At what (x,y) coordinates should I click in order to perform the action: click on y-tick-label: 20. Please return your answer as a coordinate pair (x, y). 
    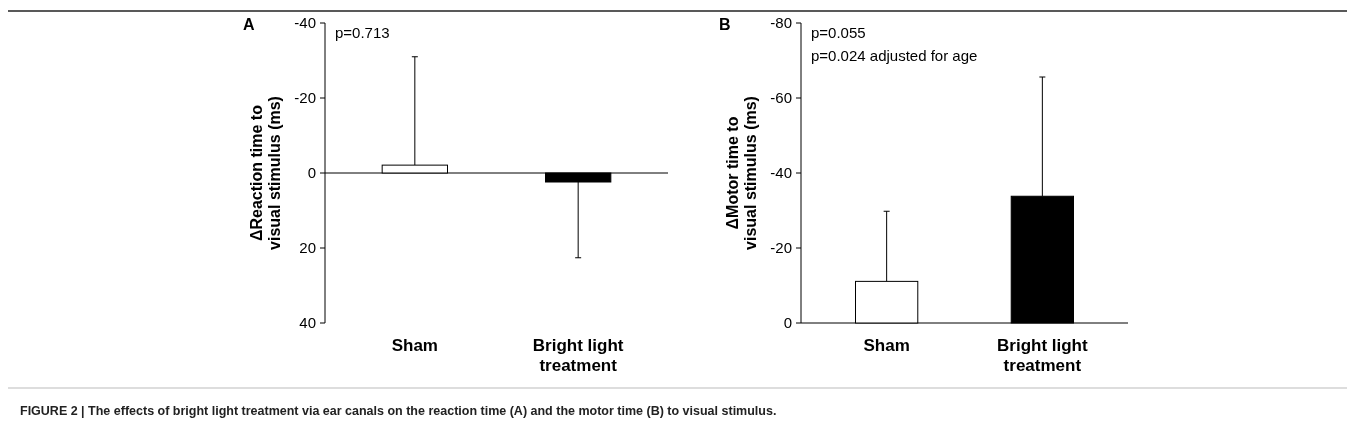
    Looking at the image, I should click on (307, 248).